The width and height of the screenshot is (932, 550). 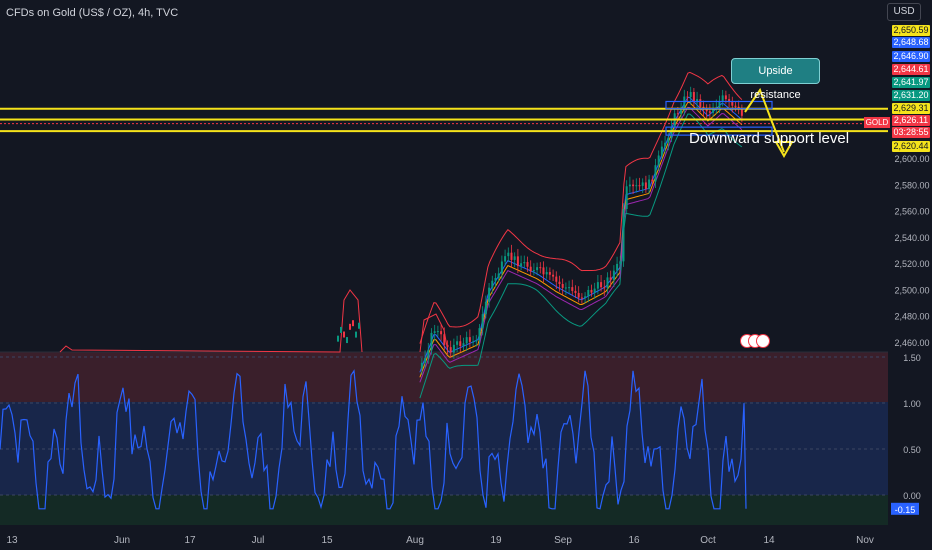 I want to click on us-flag-icon, so click(x=763, y=341).